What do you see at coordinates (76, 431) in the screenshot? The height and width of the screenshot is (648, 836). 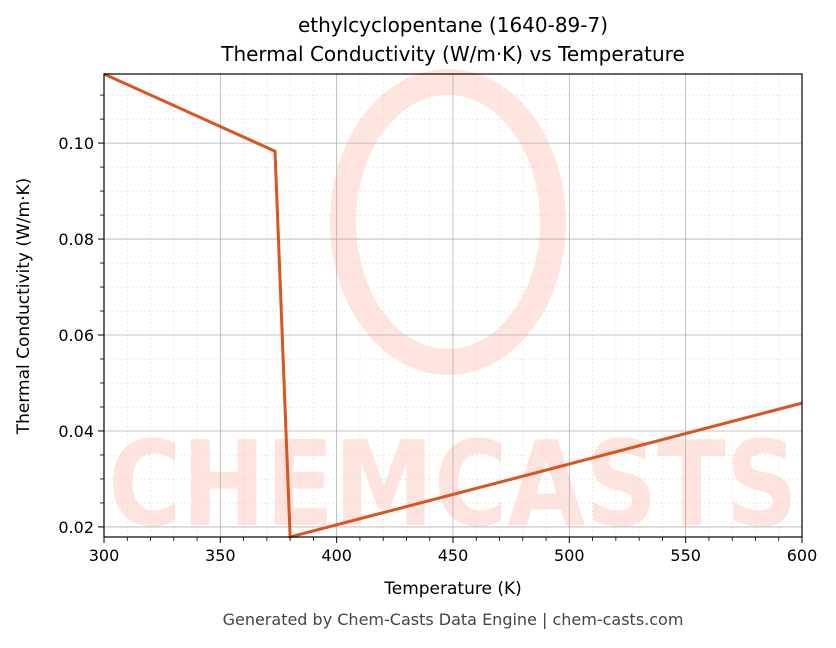 I see `y-tick-label: 0.04` at bounding box center [76, 431].